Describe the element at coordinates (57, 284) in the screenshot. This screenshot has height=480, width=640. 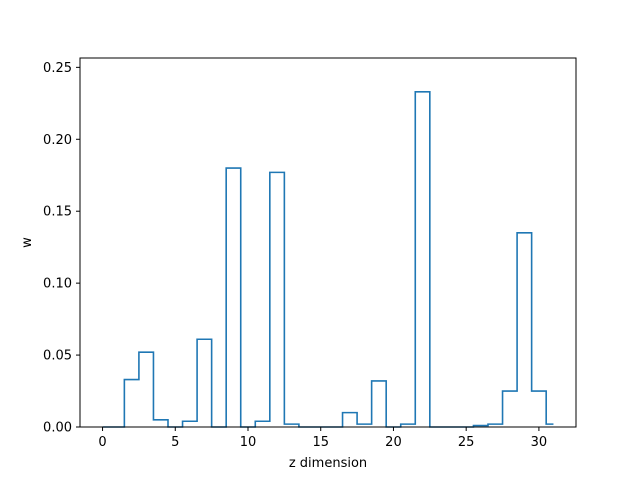
I see `y-tick-label: 0.10` at that location.